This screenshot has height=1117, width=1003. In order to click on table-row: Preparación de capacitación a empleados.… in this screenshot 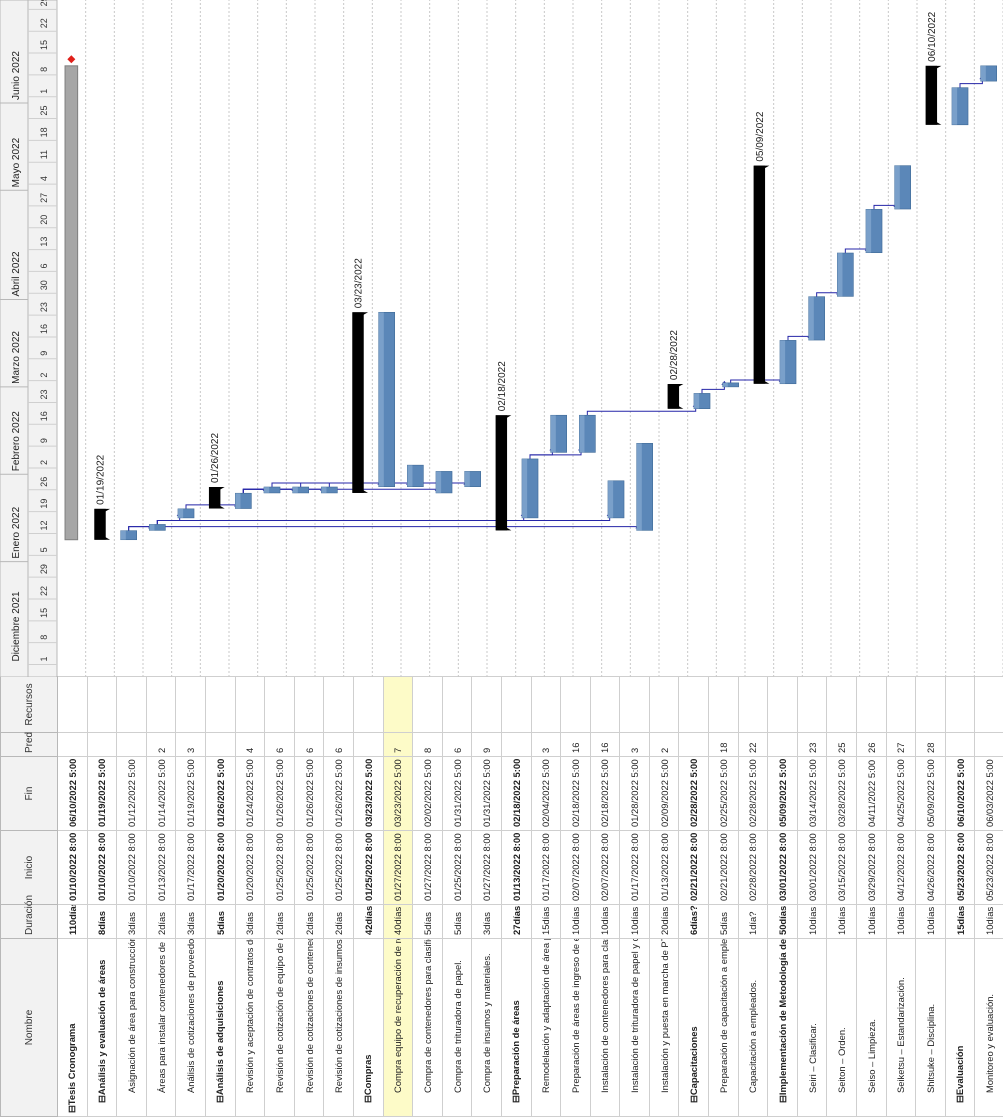, I will do `click(723, 896)`.